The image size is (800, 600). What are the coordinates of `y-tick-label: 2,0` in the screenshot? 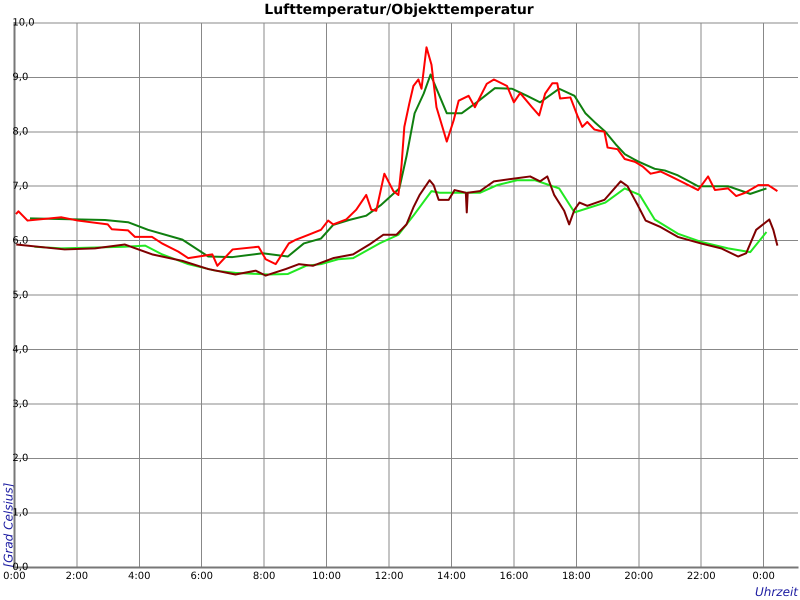 It's located at (20, 458).